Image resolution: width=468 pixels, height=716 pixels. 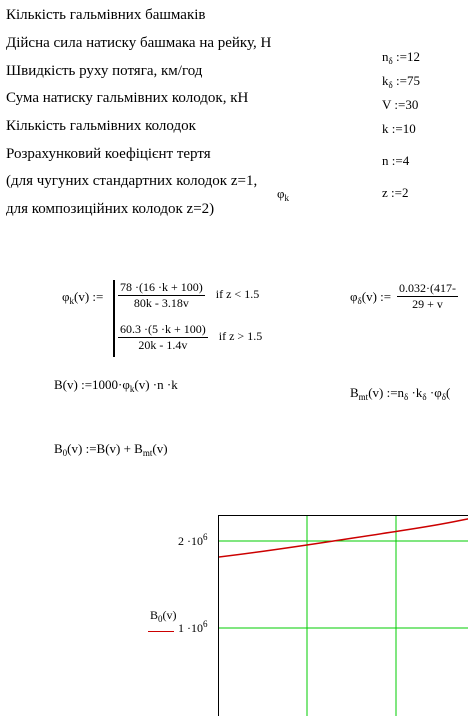 What do you see at coordinates (427, 289) in the screenshot?
I see `phi-delta-numerator: 0.032·(417-` at bounding box center [427, 289].